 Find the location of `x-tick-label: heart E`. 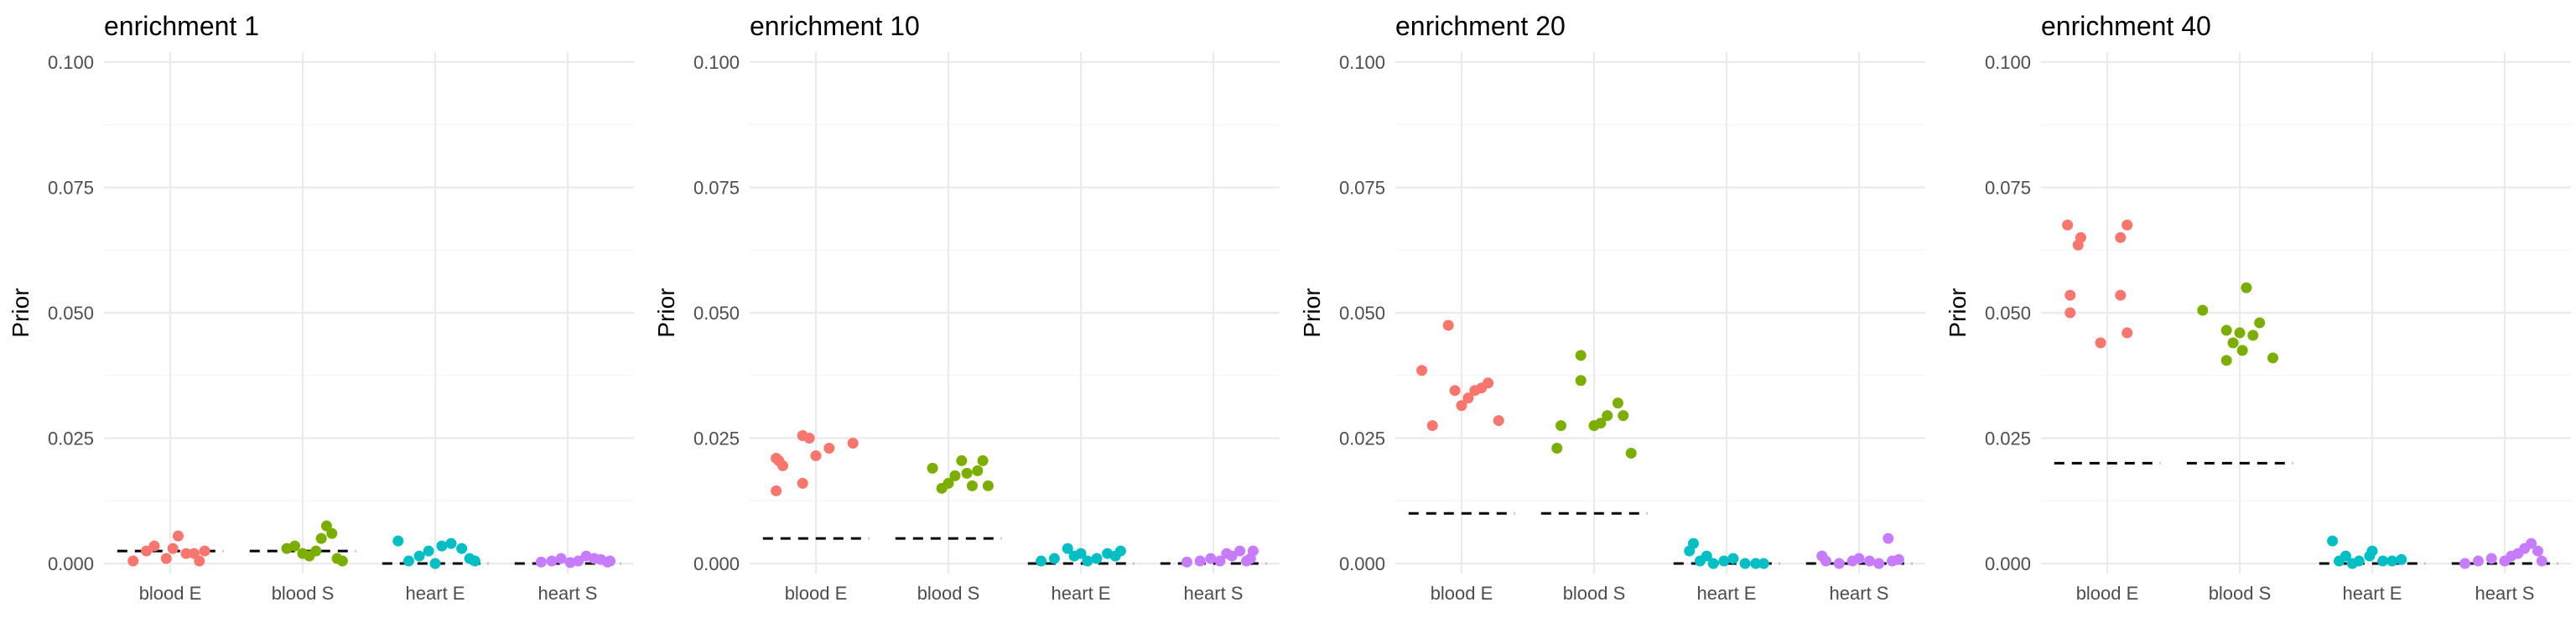

x-tick-label: heart E is located at coordinates (1727, 593).